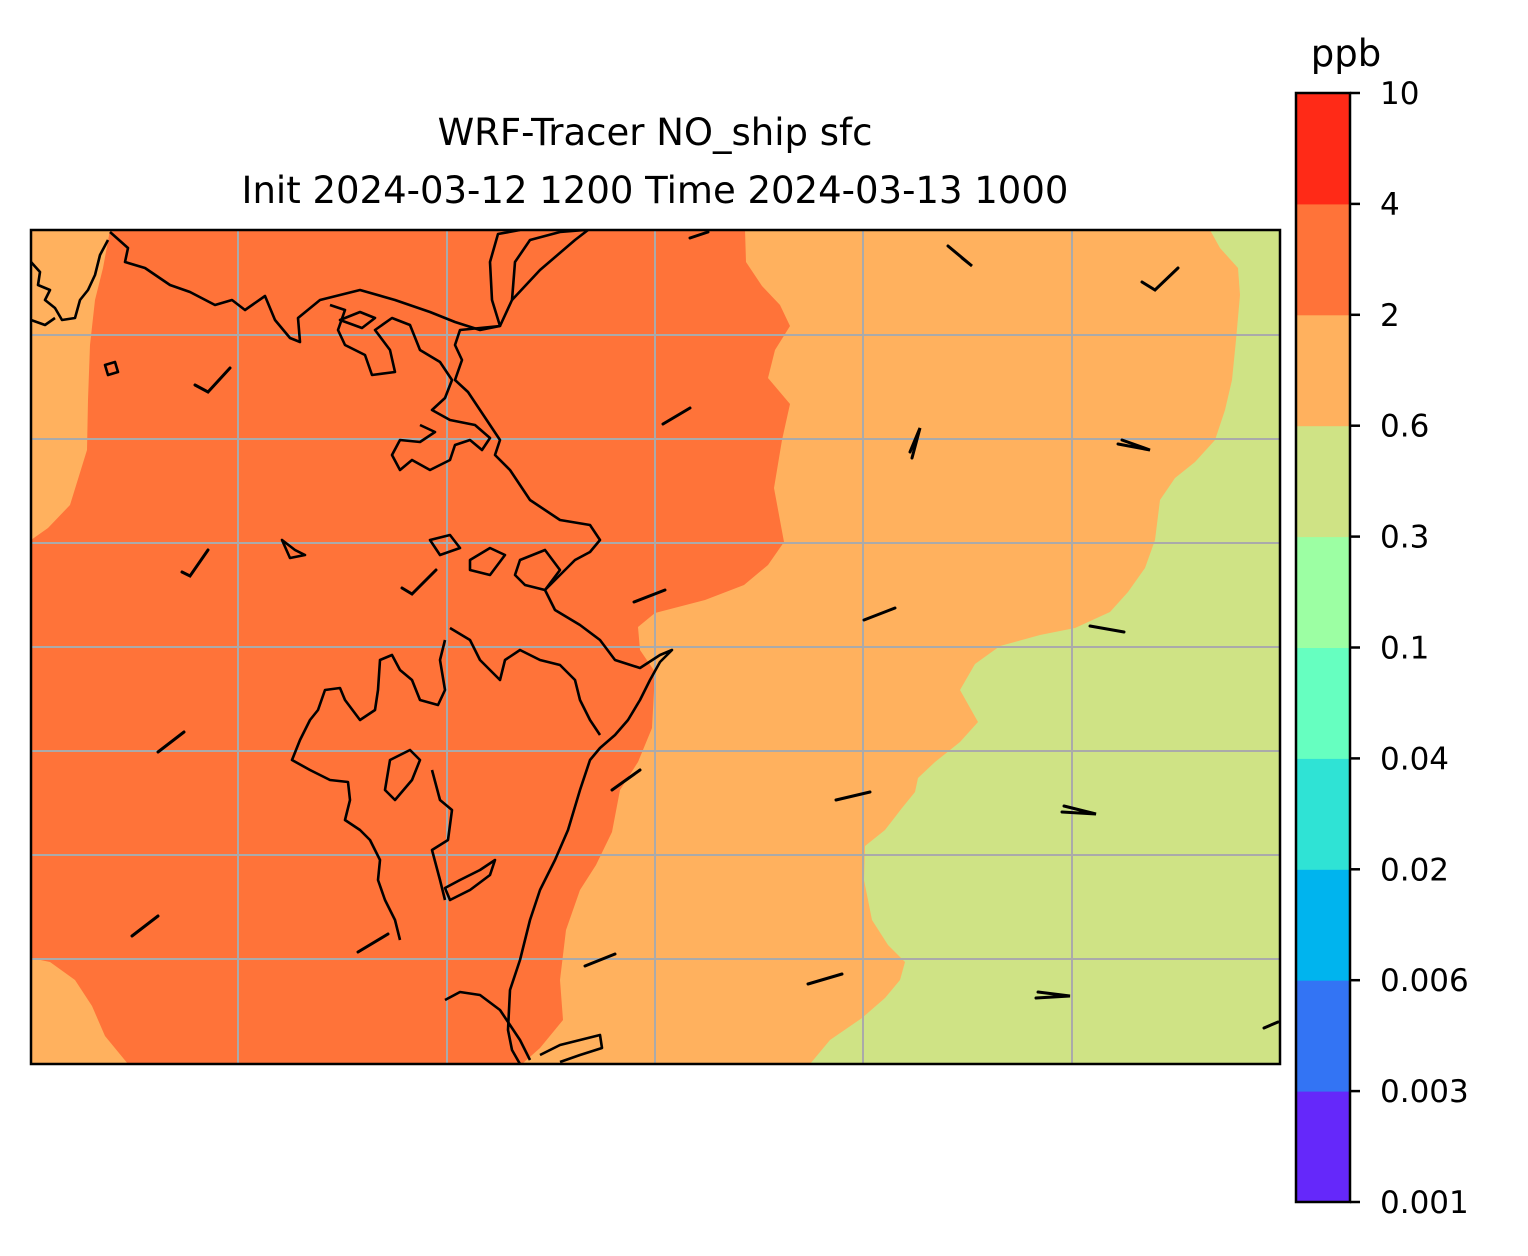 The height and width of the screenshot is (1256, 1528). What do you see at coordinates (1414, 870) in the screenshot?
I see `colorbar-tick-label: 0.02` at bounding box center [1414, 870].